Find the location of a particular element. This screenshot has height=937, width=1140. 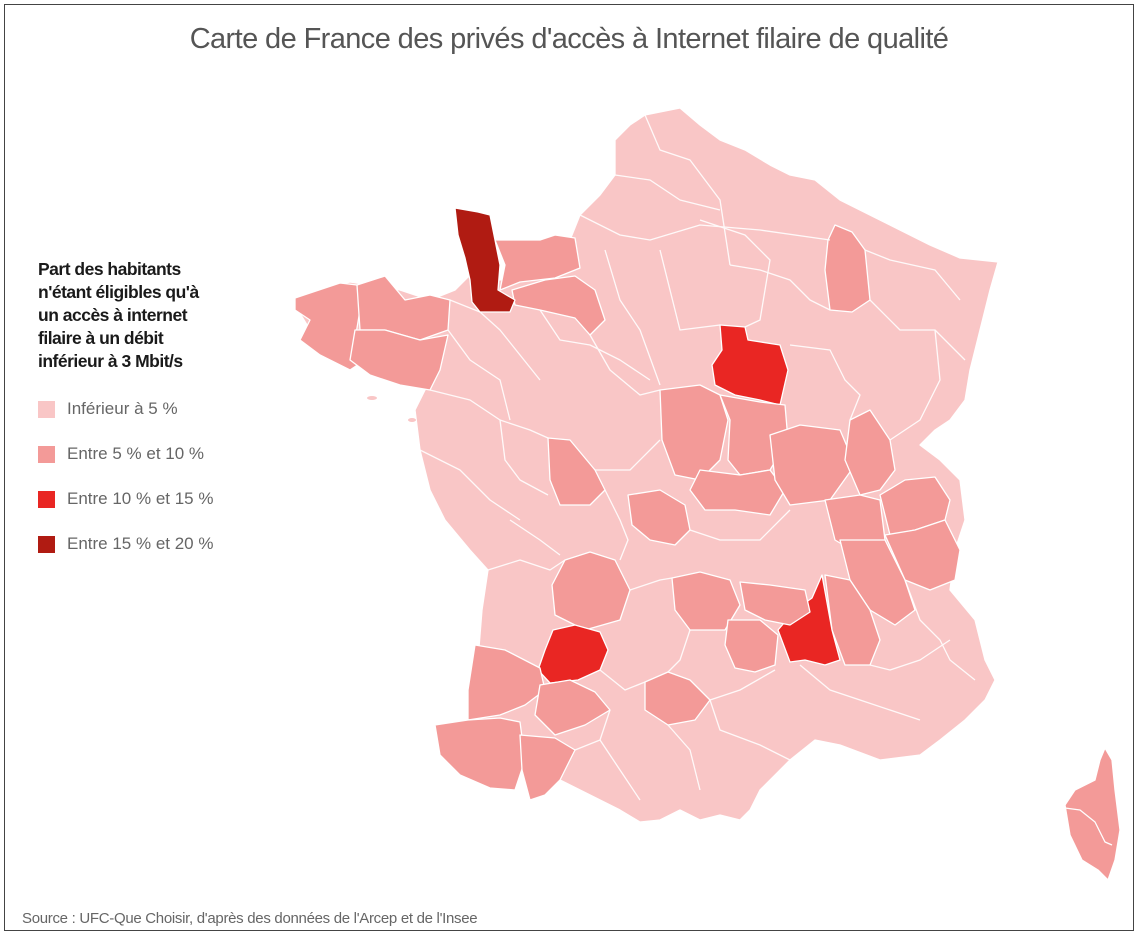

dept-creuse is located at coordinates (659, 517).